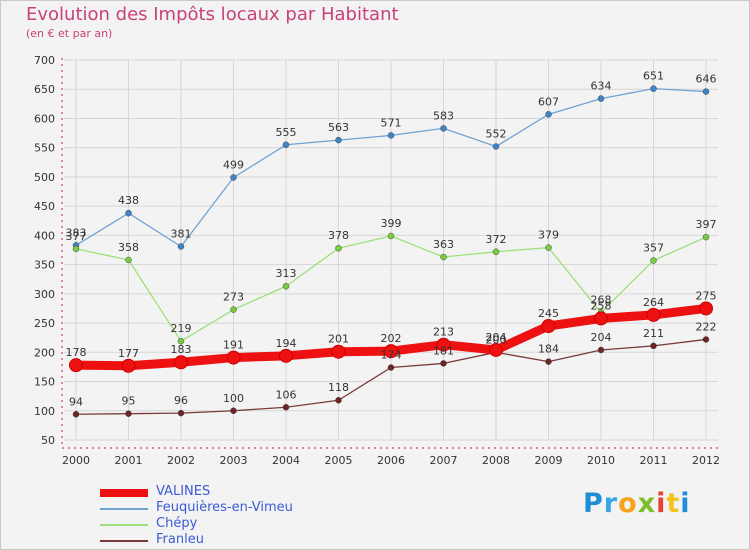 The height and width of the screenshot is (550, 750). I want to click on data-label-valines: 213, so click(443, 332).